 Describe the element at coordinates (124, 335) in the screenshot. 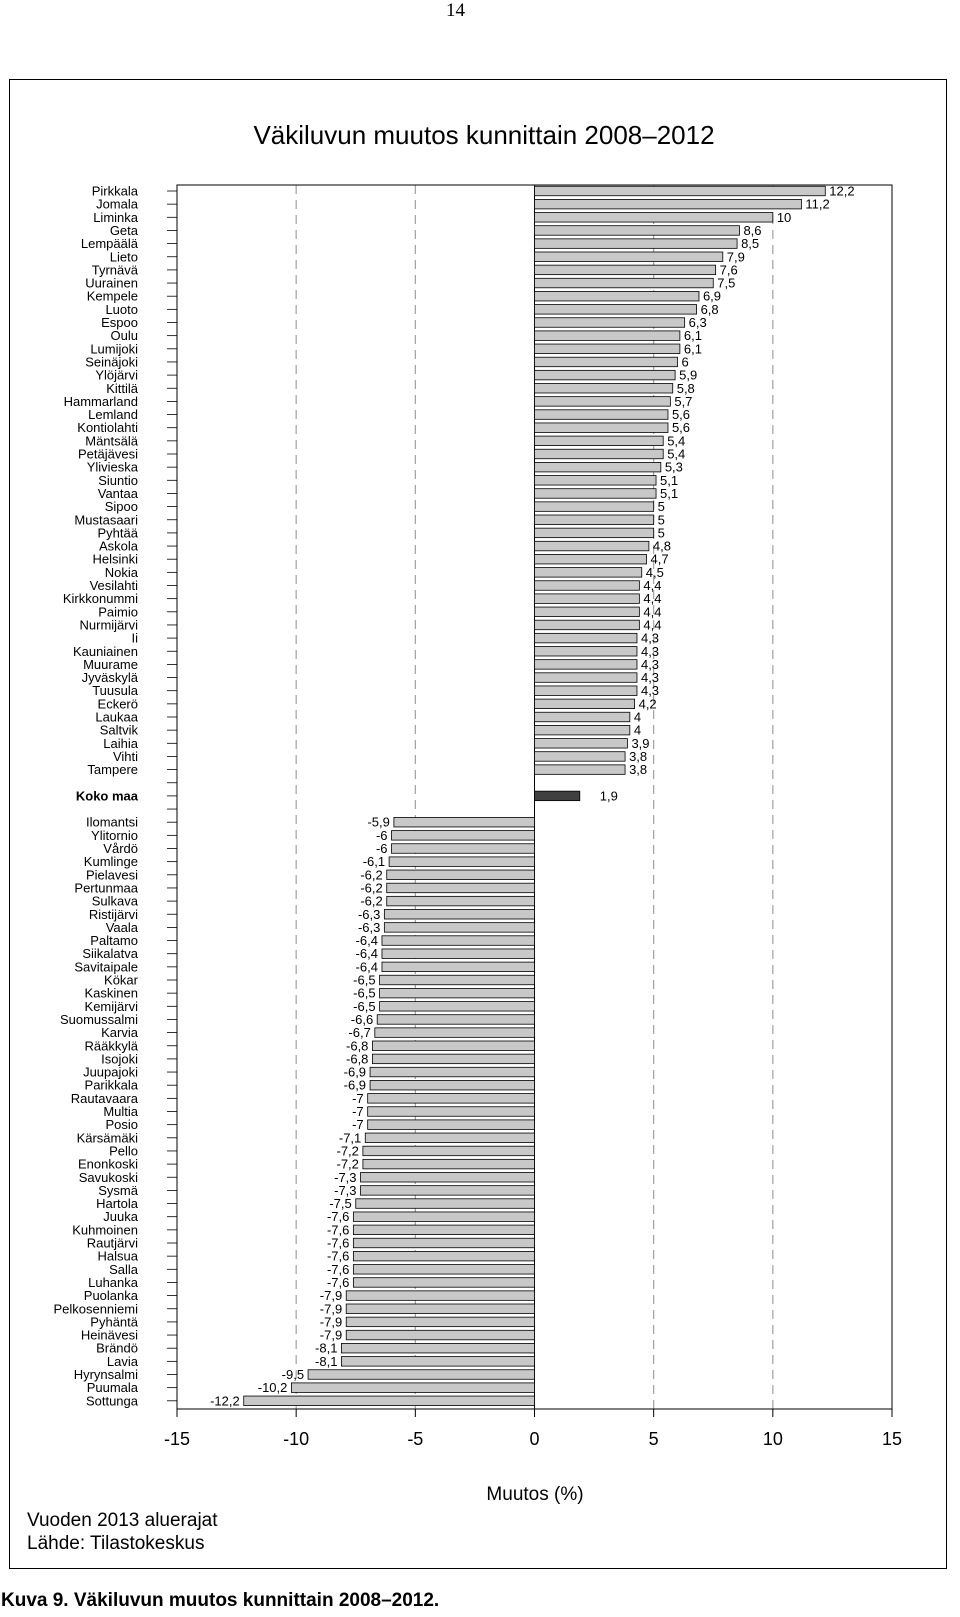

I see `category-label: Oulu` at that location.